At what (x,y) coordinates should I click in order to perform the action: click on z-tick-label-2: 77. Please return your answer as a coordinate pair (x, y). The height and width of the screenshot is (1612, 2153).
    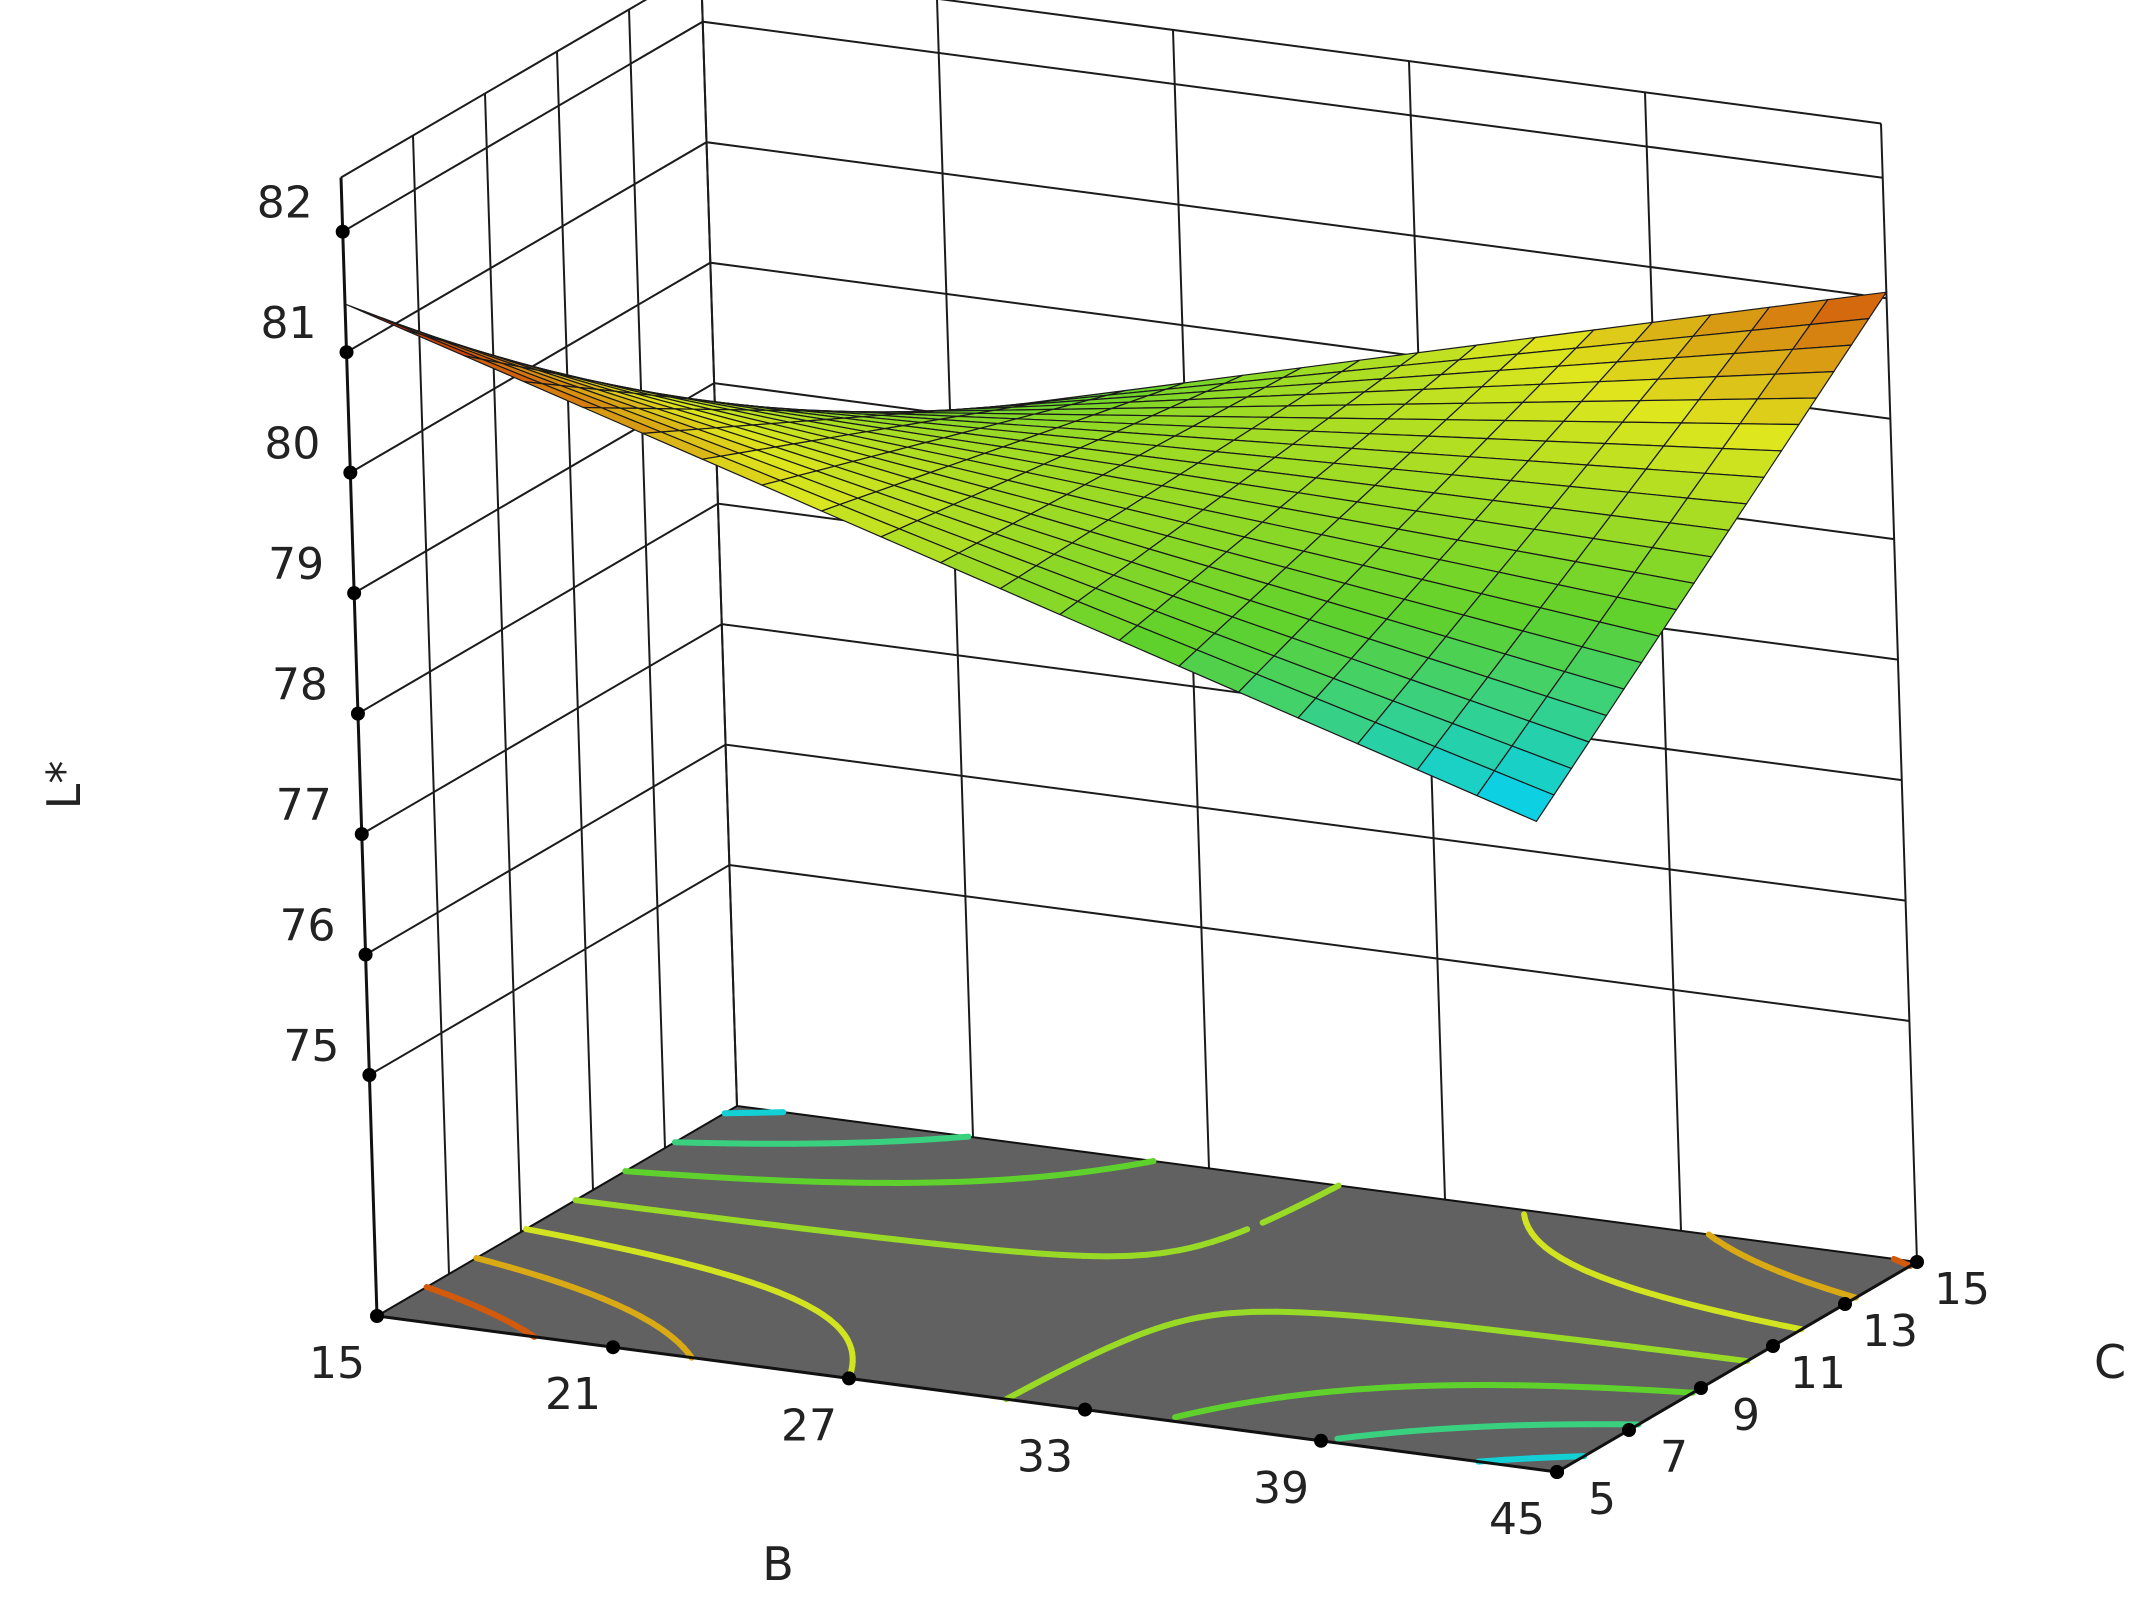
    Looking at the image, I should click on (304, 805).